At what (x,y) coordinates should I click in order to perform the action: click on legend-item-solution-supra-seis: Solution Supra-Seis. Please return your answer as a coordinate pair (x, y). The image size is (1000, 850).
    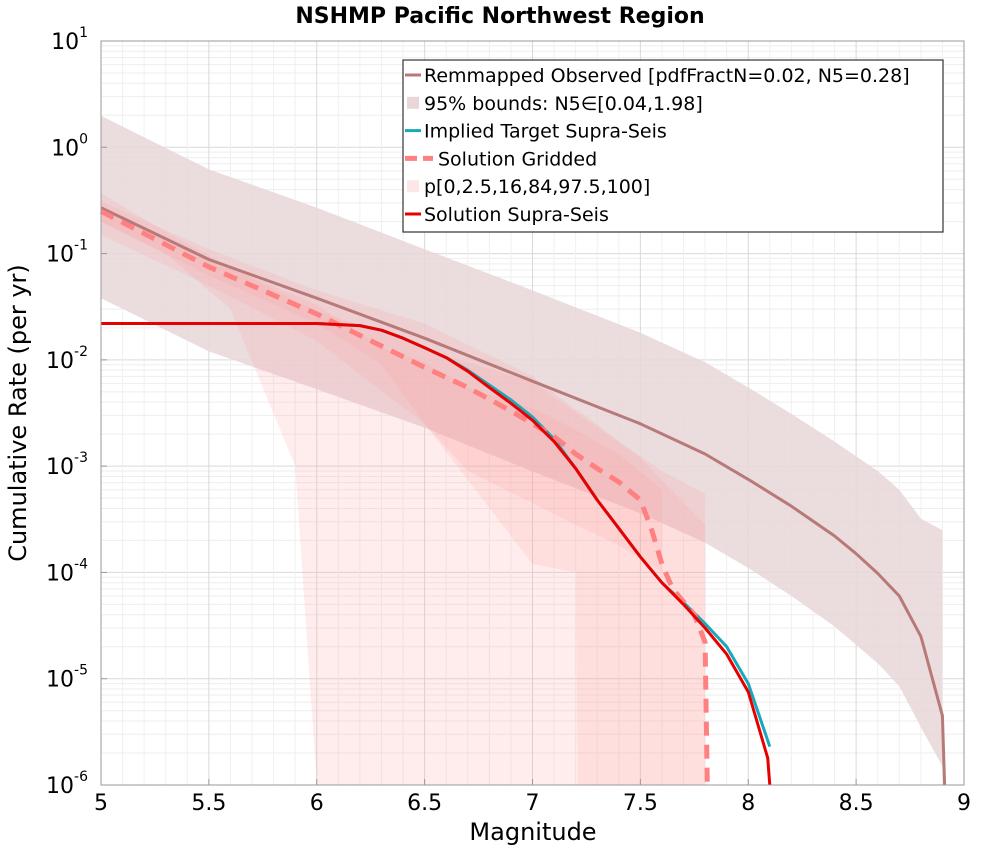
    Looking at the image, I should click on (507, 215).